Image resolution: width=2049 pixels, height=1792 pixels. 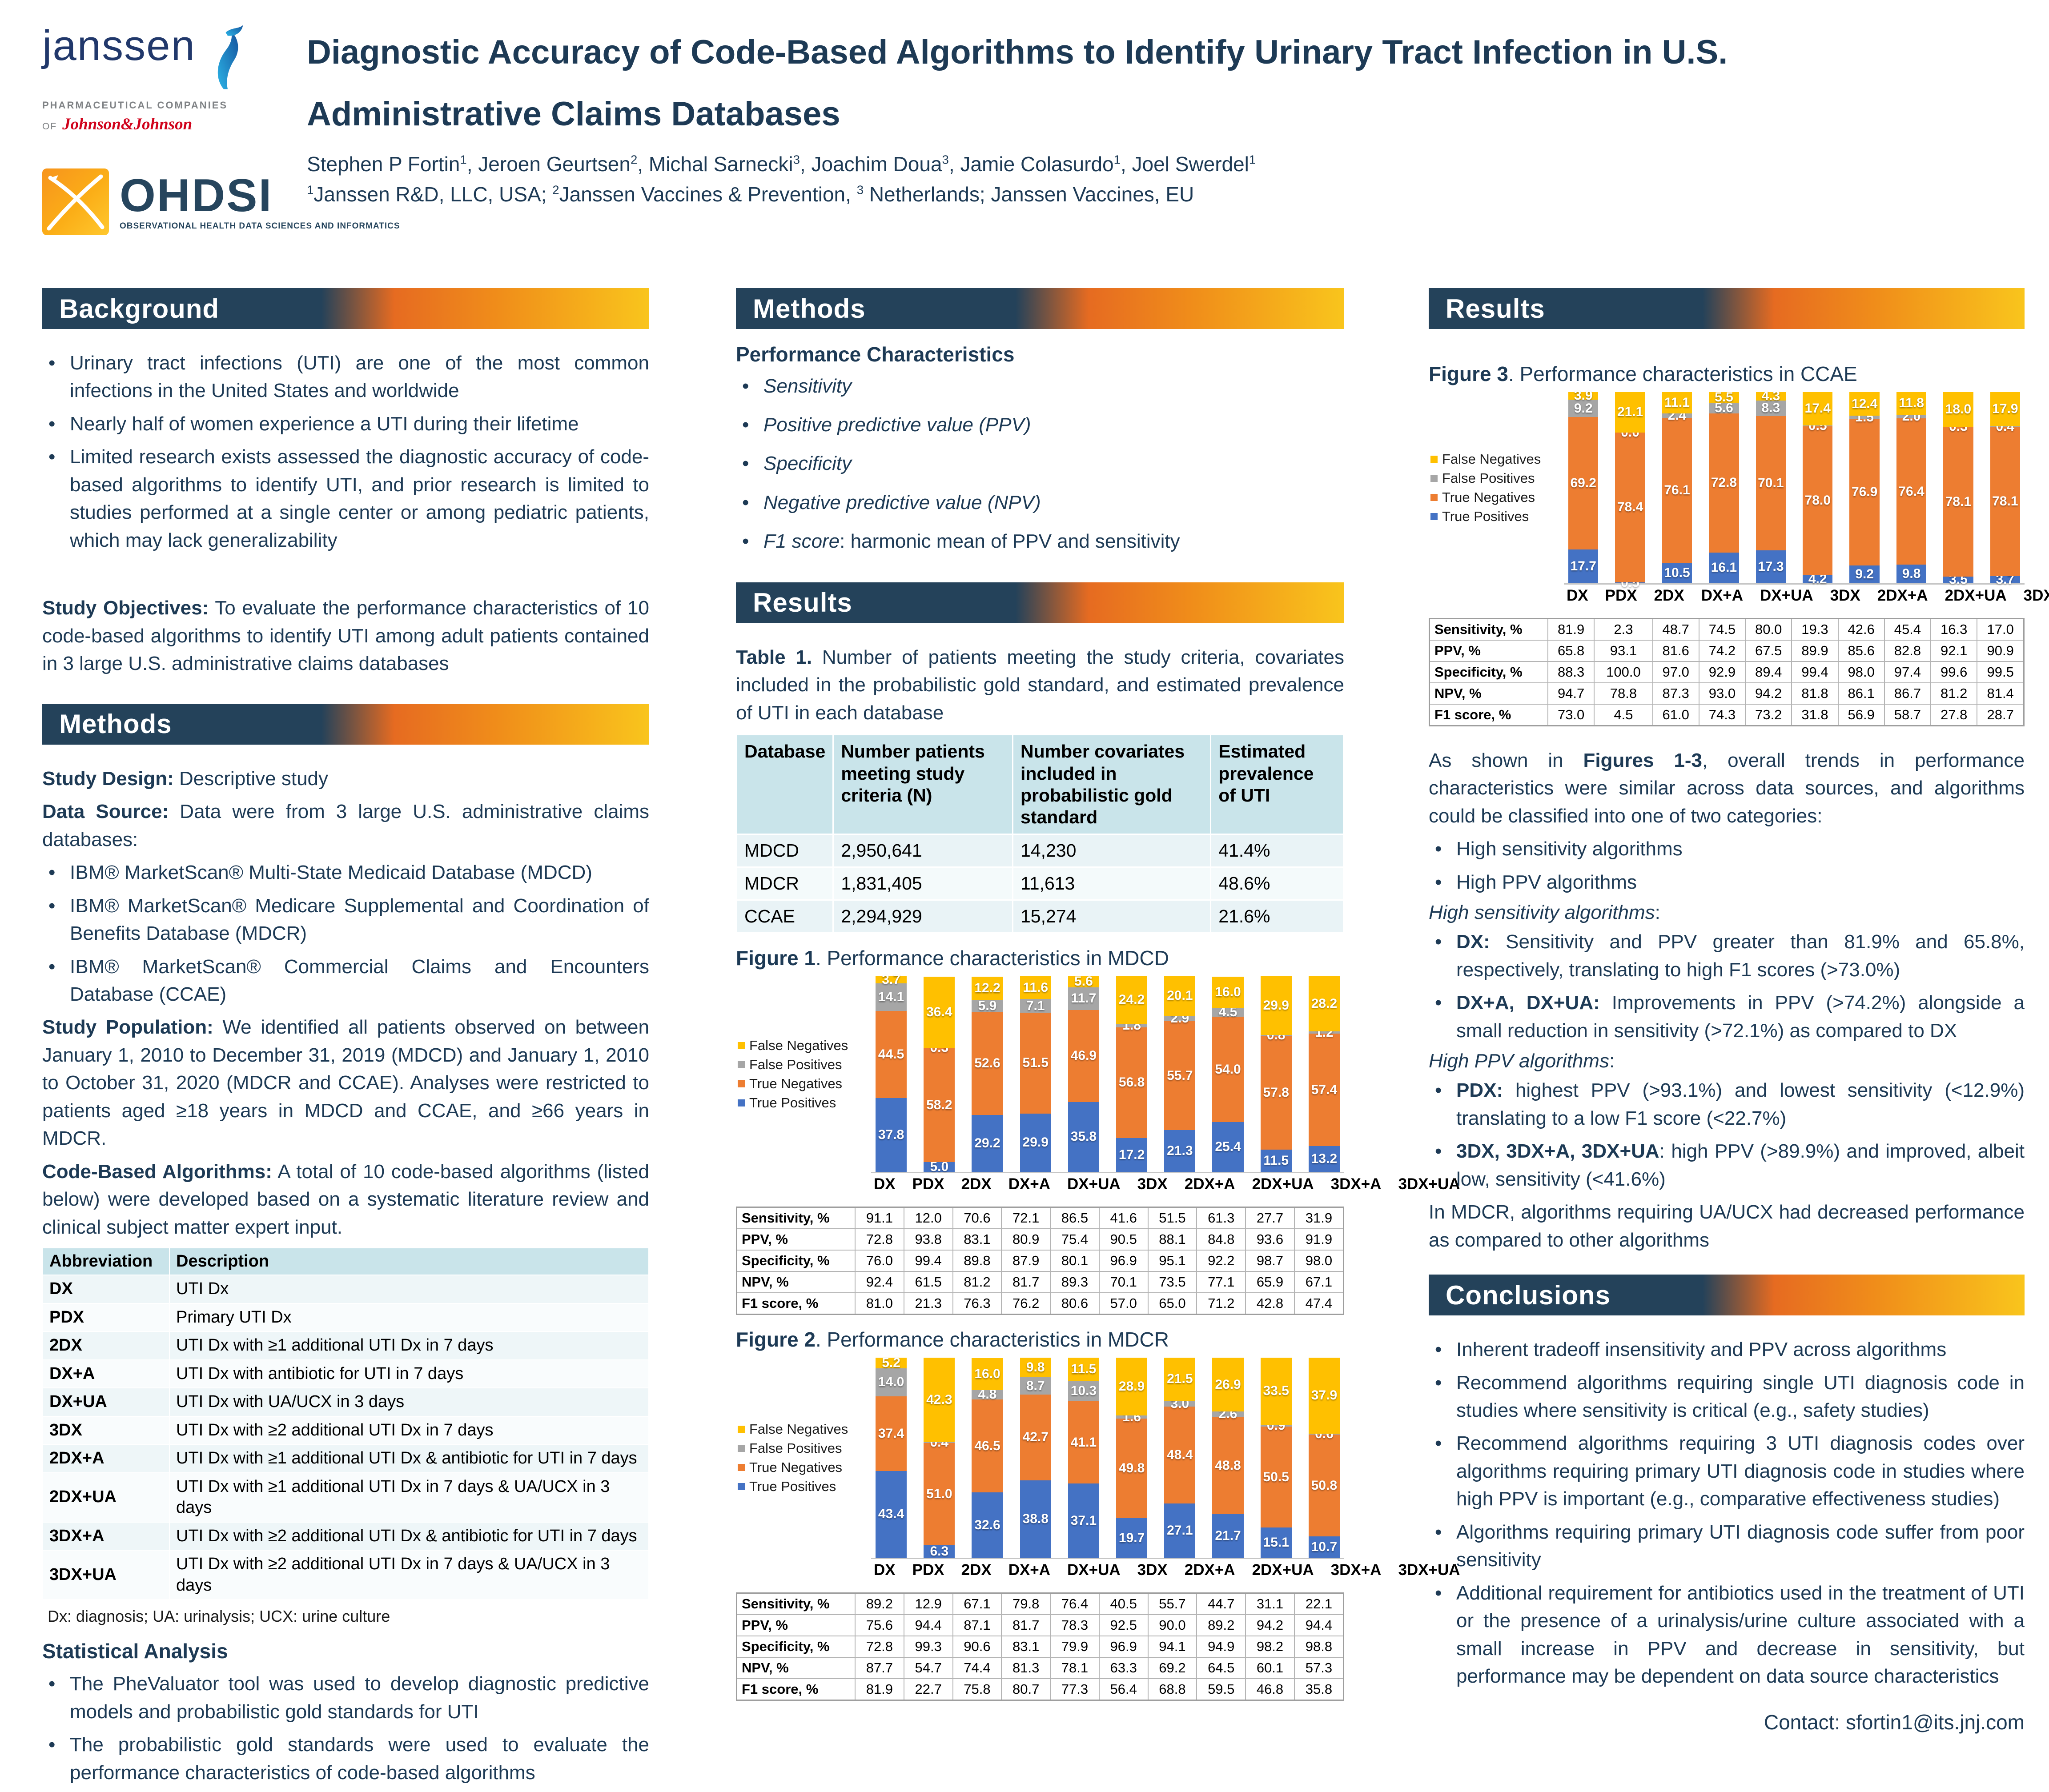 What do you see at coordinates (1864, 493) in the screenshot?
I see `bar-value-label: 76.9` at bounding box center [1864, 493].